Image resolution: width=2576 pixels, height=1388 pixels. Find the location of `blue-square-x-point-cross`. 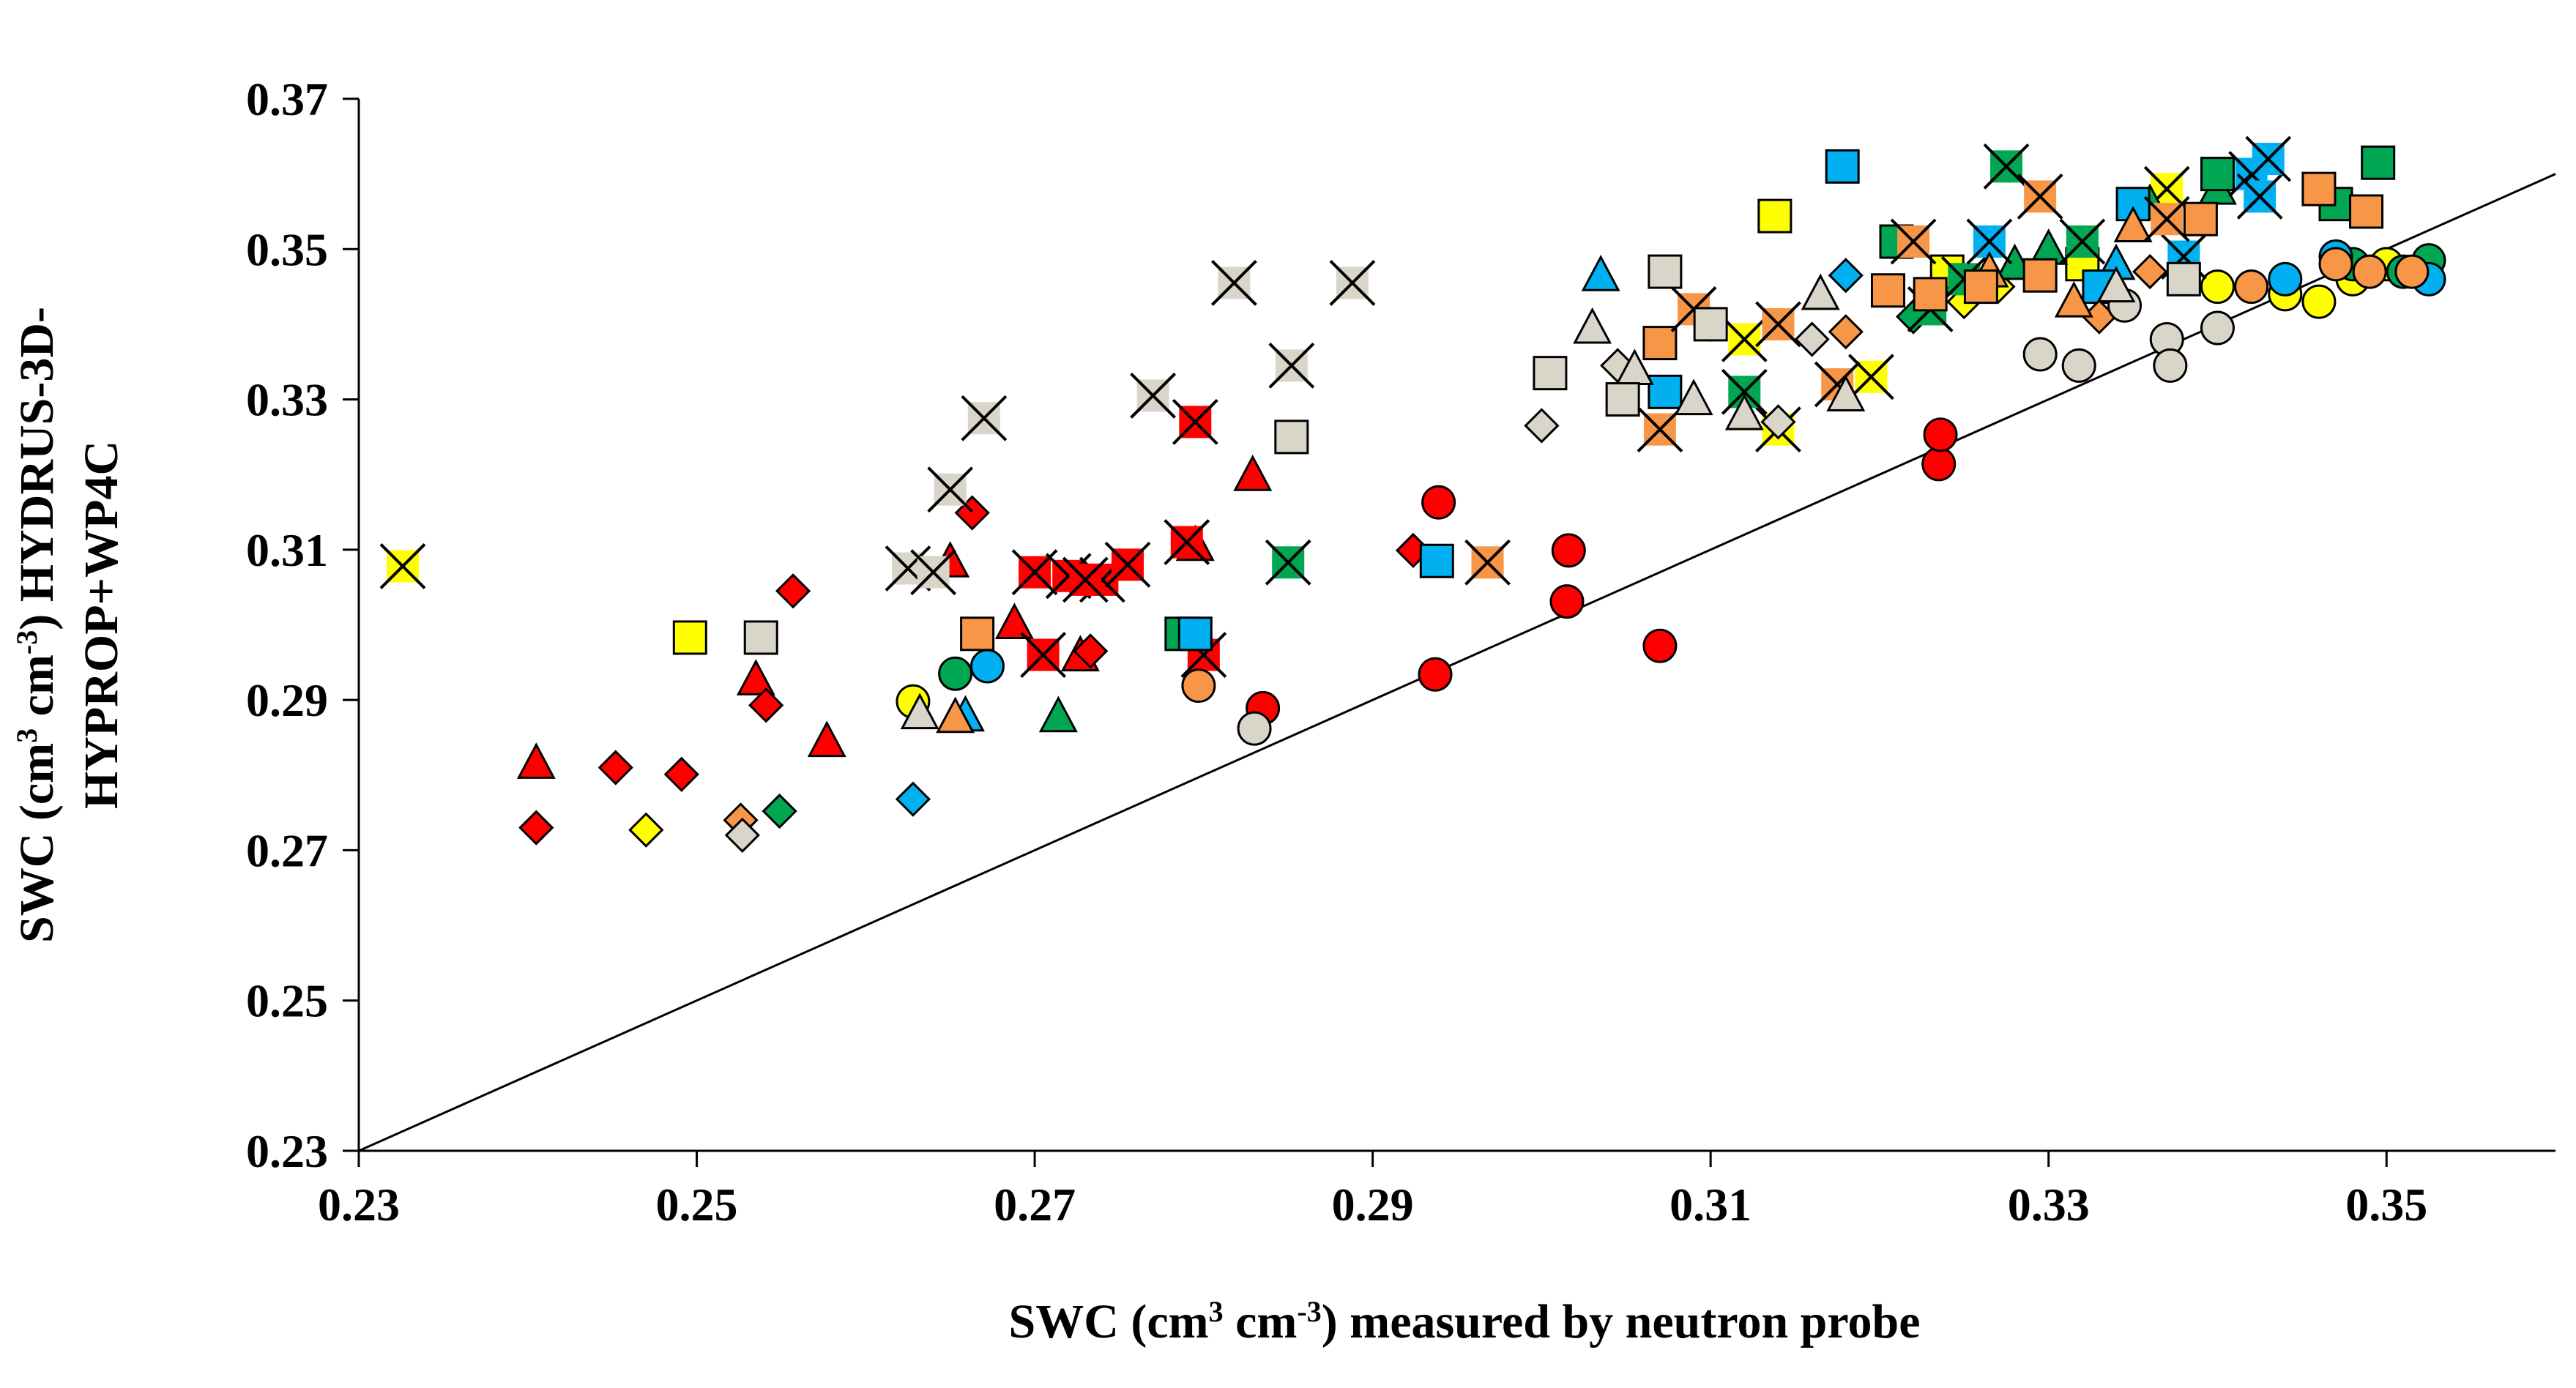

blue-square-x-point-cross is located at coordinates (2268, 159).